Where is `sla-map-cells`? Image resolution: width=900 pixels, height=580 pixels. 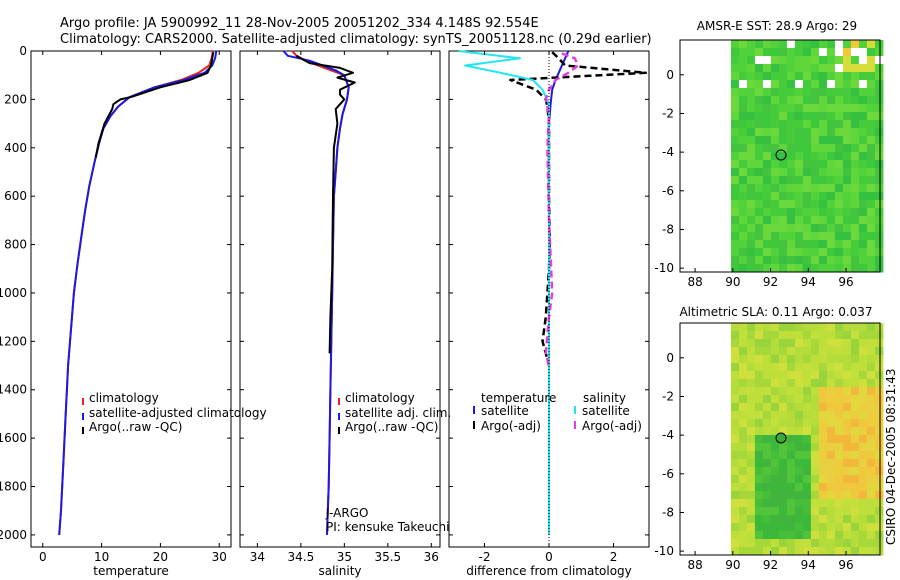
sla-map-cells is located at coordinates (807, 439).